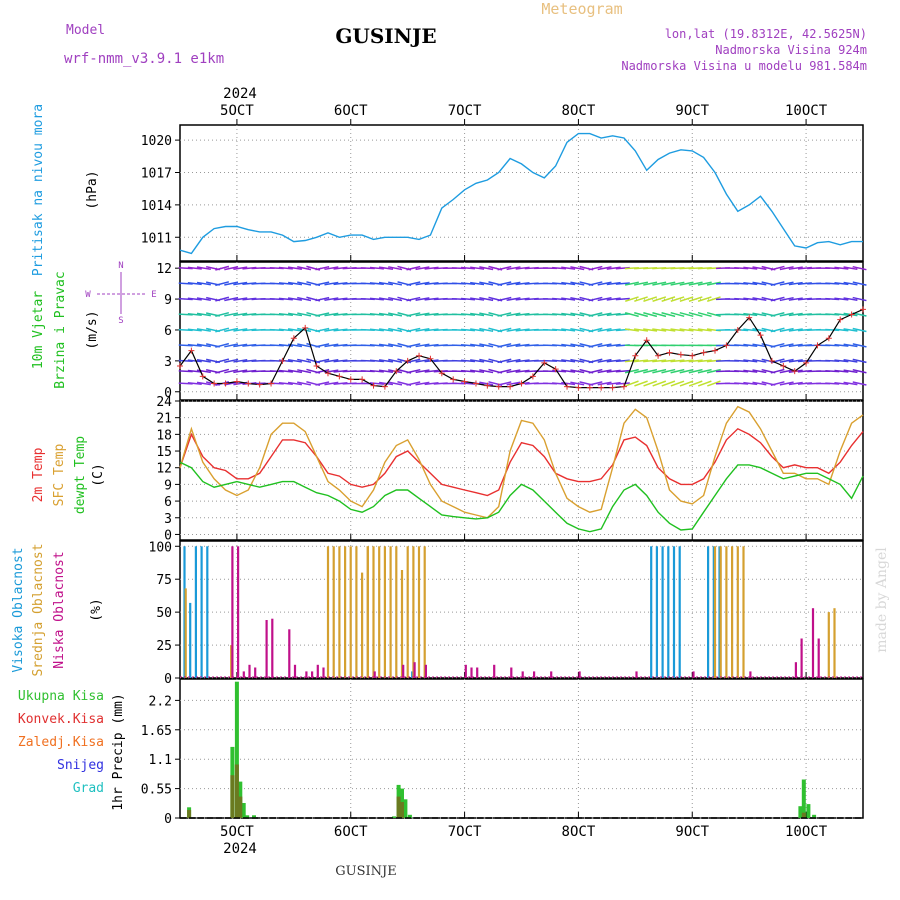 This screenshot has height=900, width=900. I want to click on bottom-tick-label: 7OCT, so click(465, 832).